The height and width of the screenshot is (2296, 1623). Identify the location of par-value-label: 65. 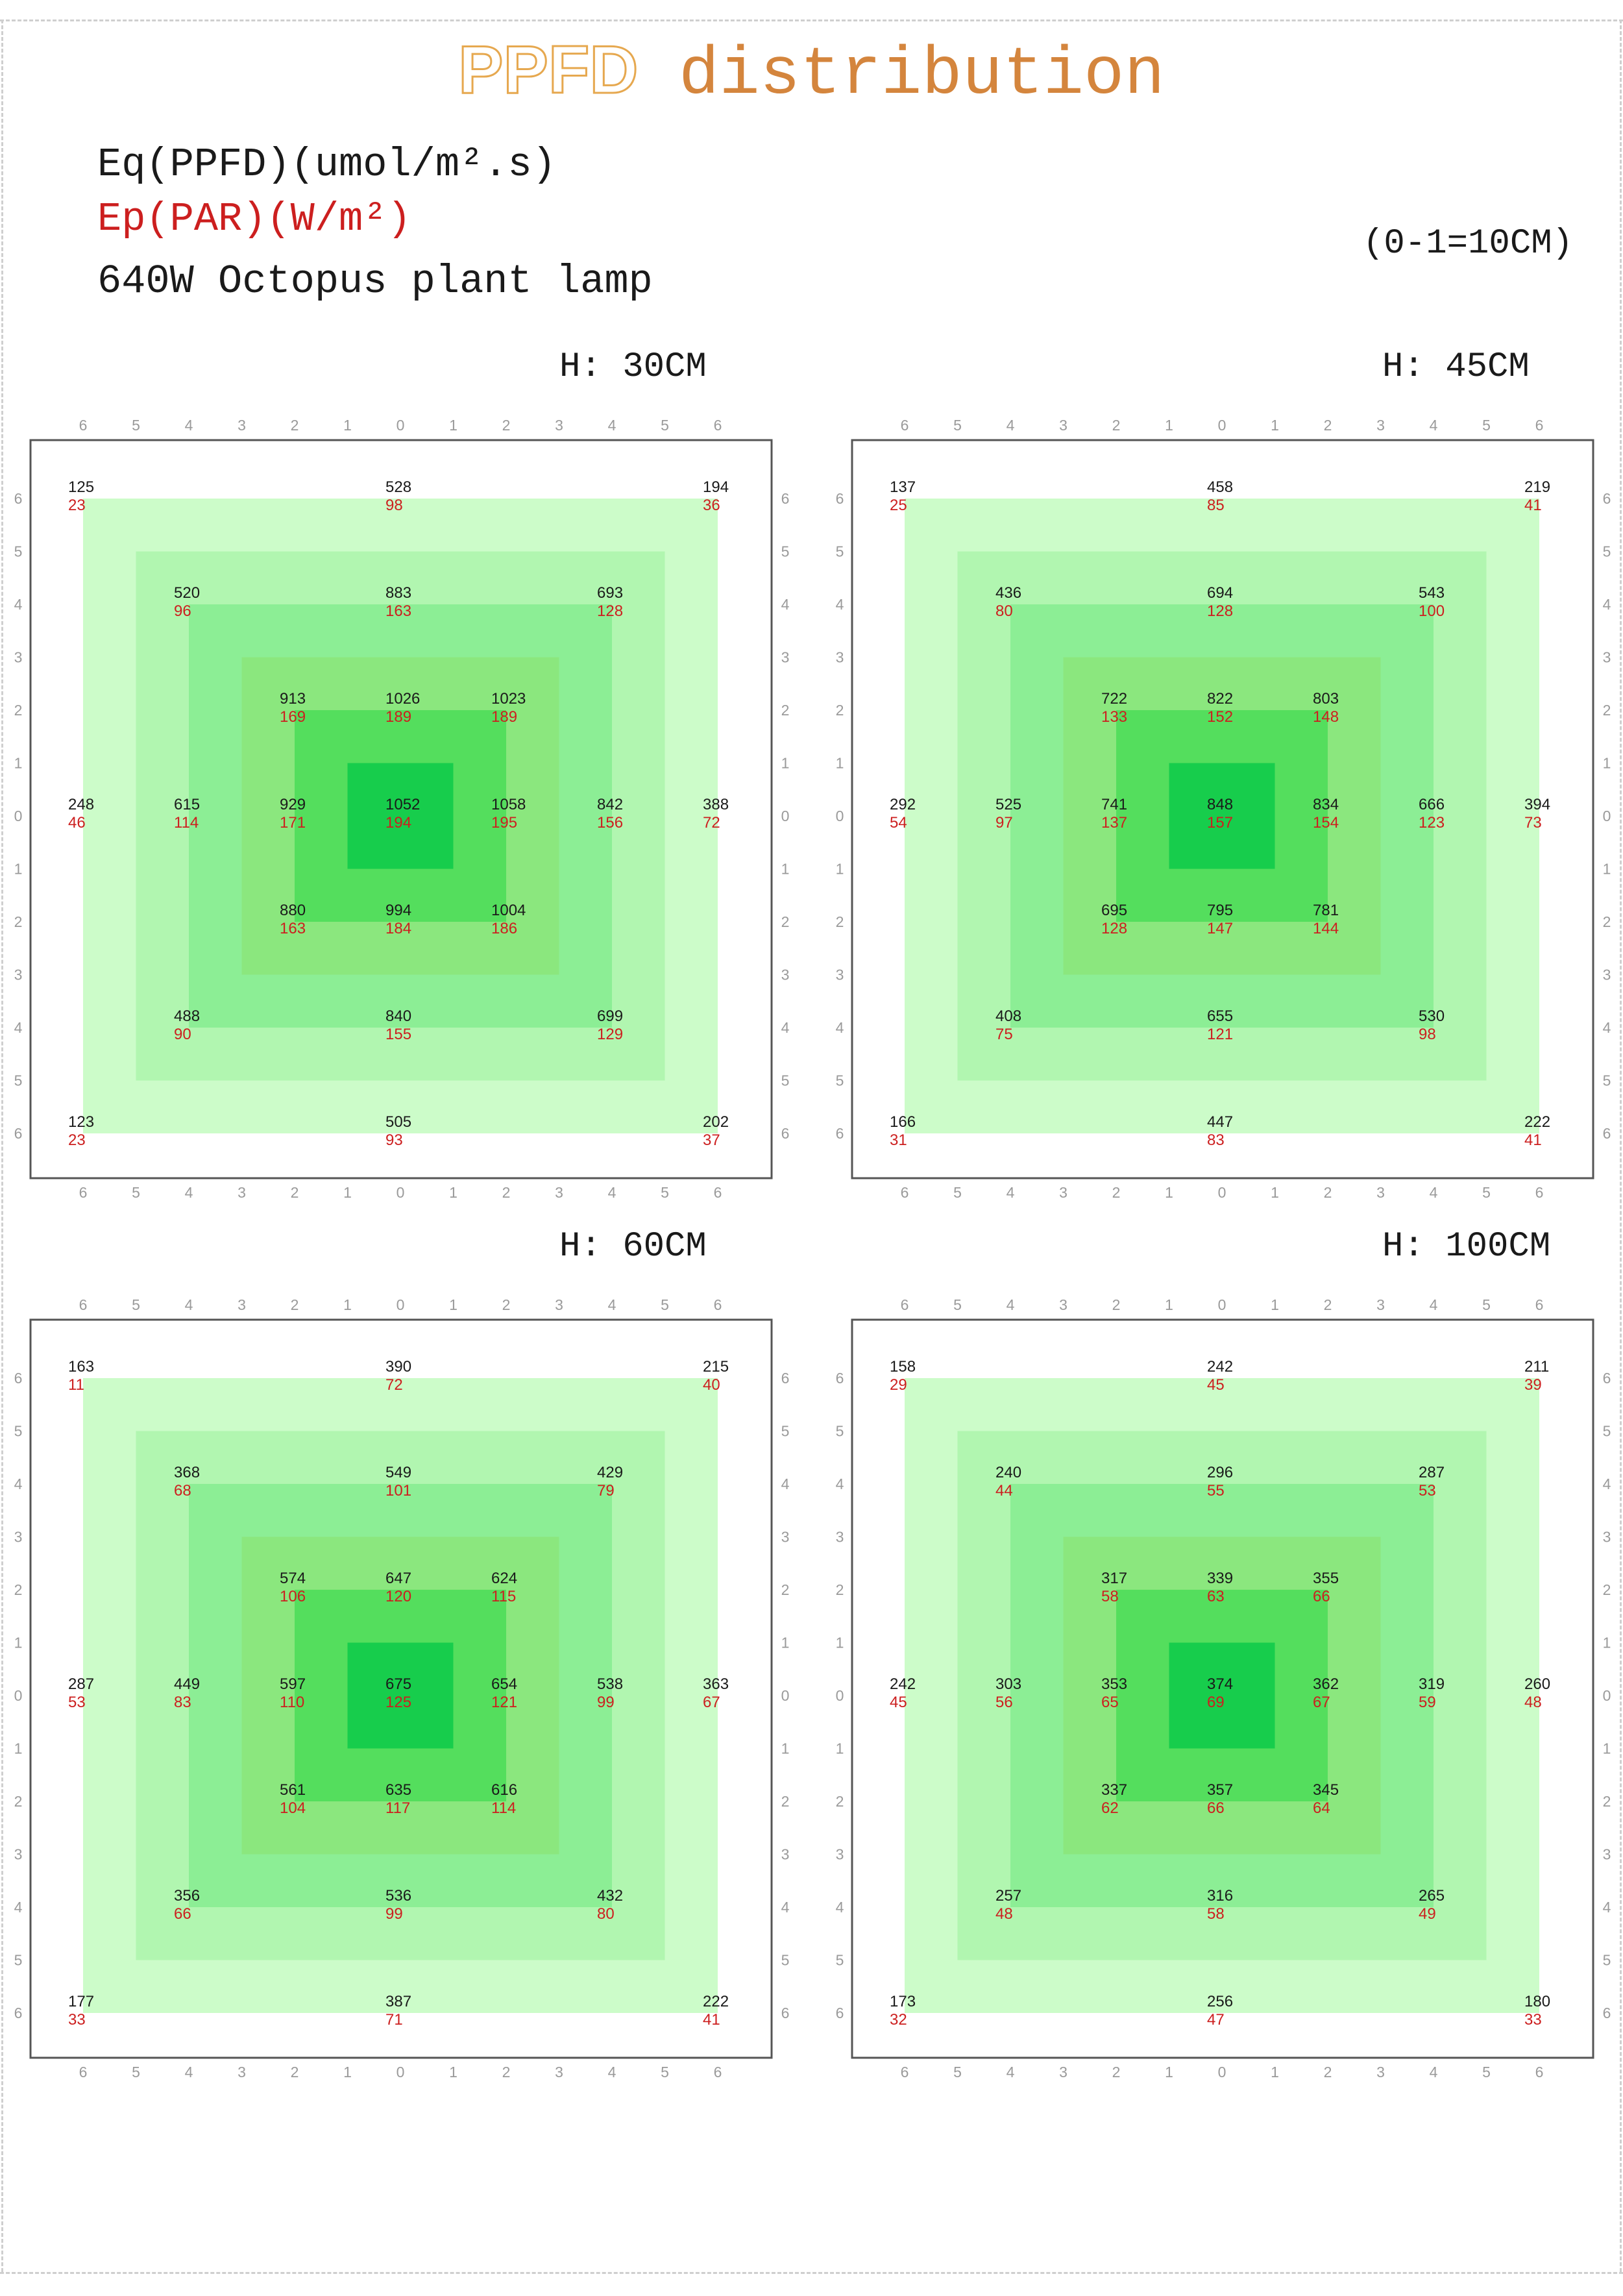
(1110, 1703).